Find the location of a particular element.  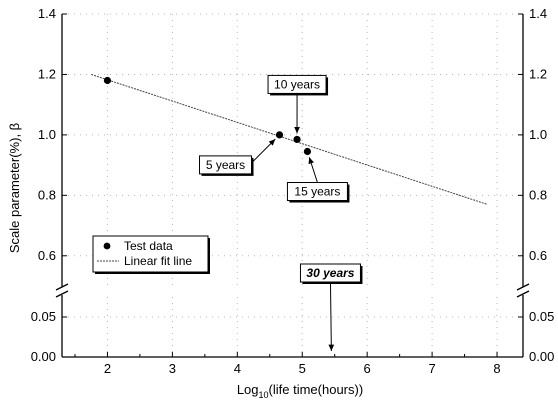

y-tick-label-right: 1.2 is located at coordinates (538, 73).